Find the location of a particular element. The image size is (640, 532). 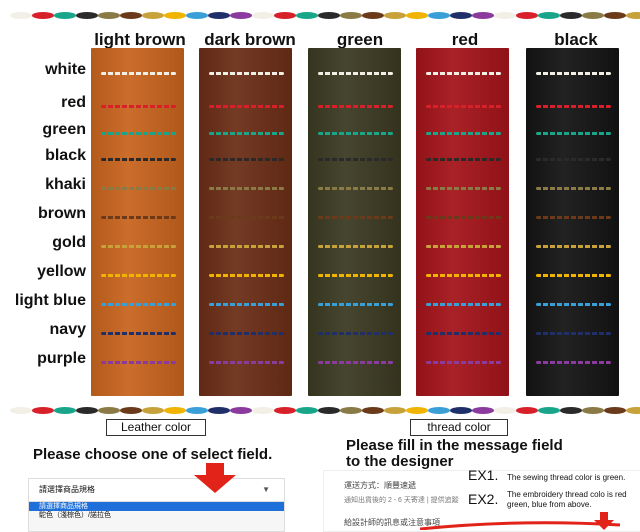

shipping-notice-text: 通知出貨後的 2 - 6 天寄達 | 提供追蹤 is located at coordinates (401, 500).